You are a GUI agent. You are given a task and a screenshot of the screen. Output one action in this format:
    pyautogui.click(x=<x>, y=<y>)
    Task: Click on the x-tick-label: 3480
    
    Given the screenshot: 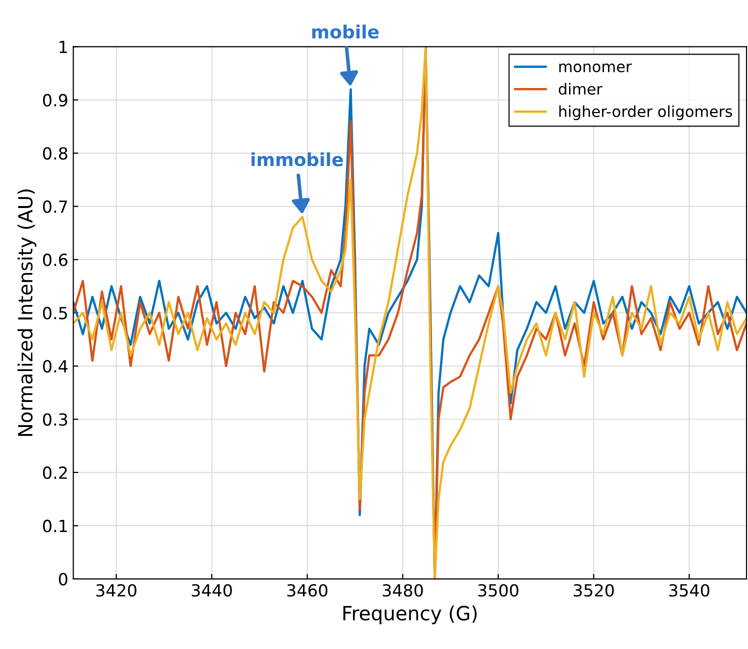 What is the action you would take?
    pyautogui.click(x=402, y=590)
    